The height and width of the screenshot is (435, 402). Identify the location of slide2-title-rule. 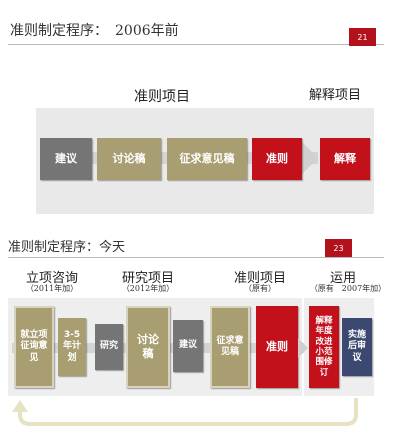
(196, 257).